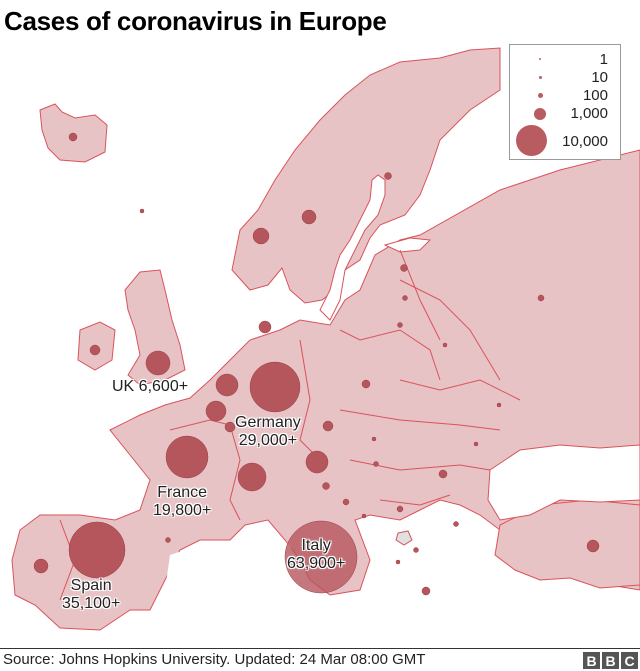  What do you see at coordinates (593, 546) in the screenshot?
I see `bubble-turkey` at bounding box center [593, 546].